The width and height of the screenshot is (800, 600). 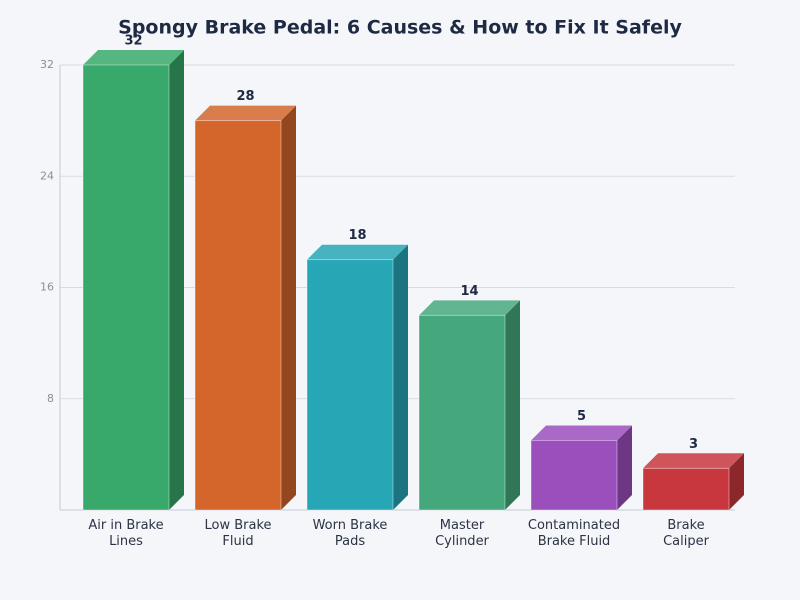 What do you see at coordinates (125, 533) in the screenshot?
I see `x-tick-label: Air in Brake Lines` at bounding box center [125, 533].